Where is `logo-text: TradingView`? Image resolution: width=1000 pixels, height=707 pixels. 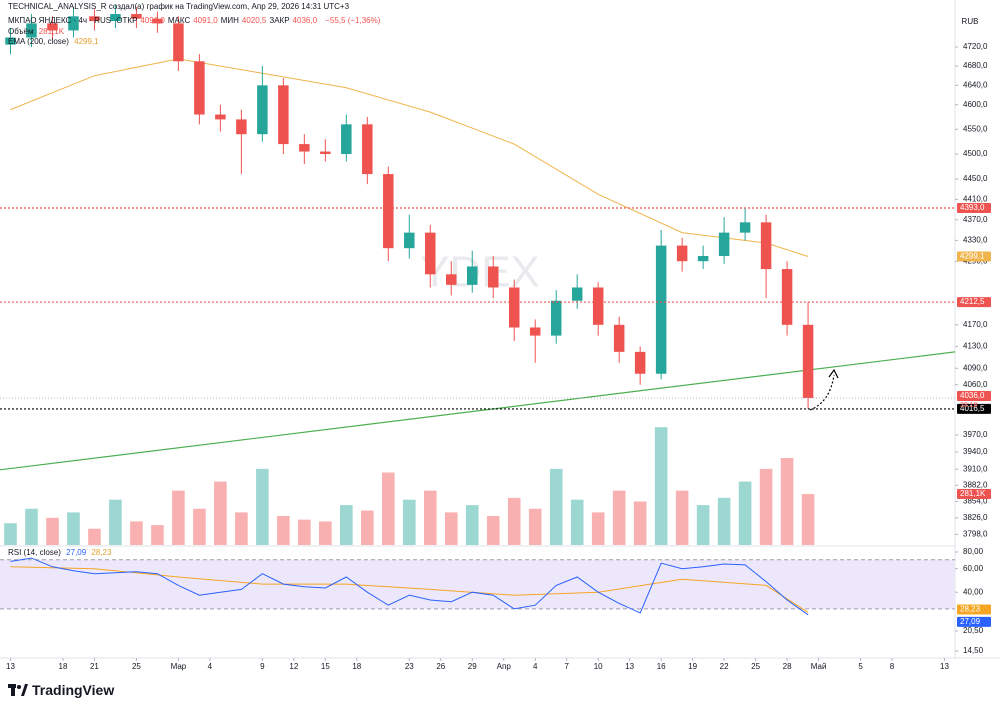
logo-text: TradingView is located at coordinates (73, 690).